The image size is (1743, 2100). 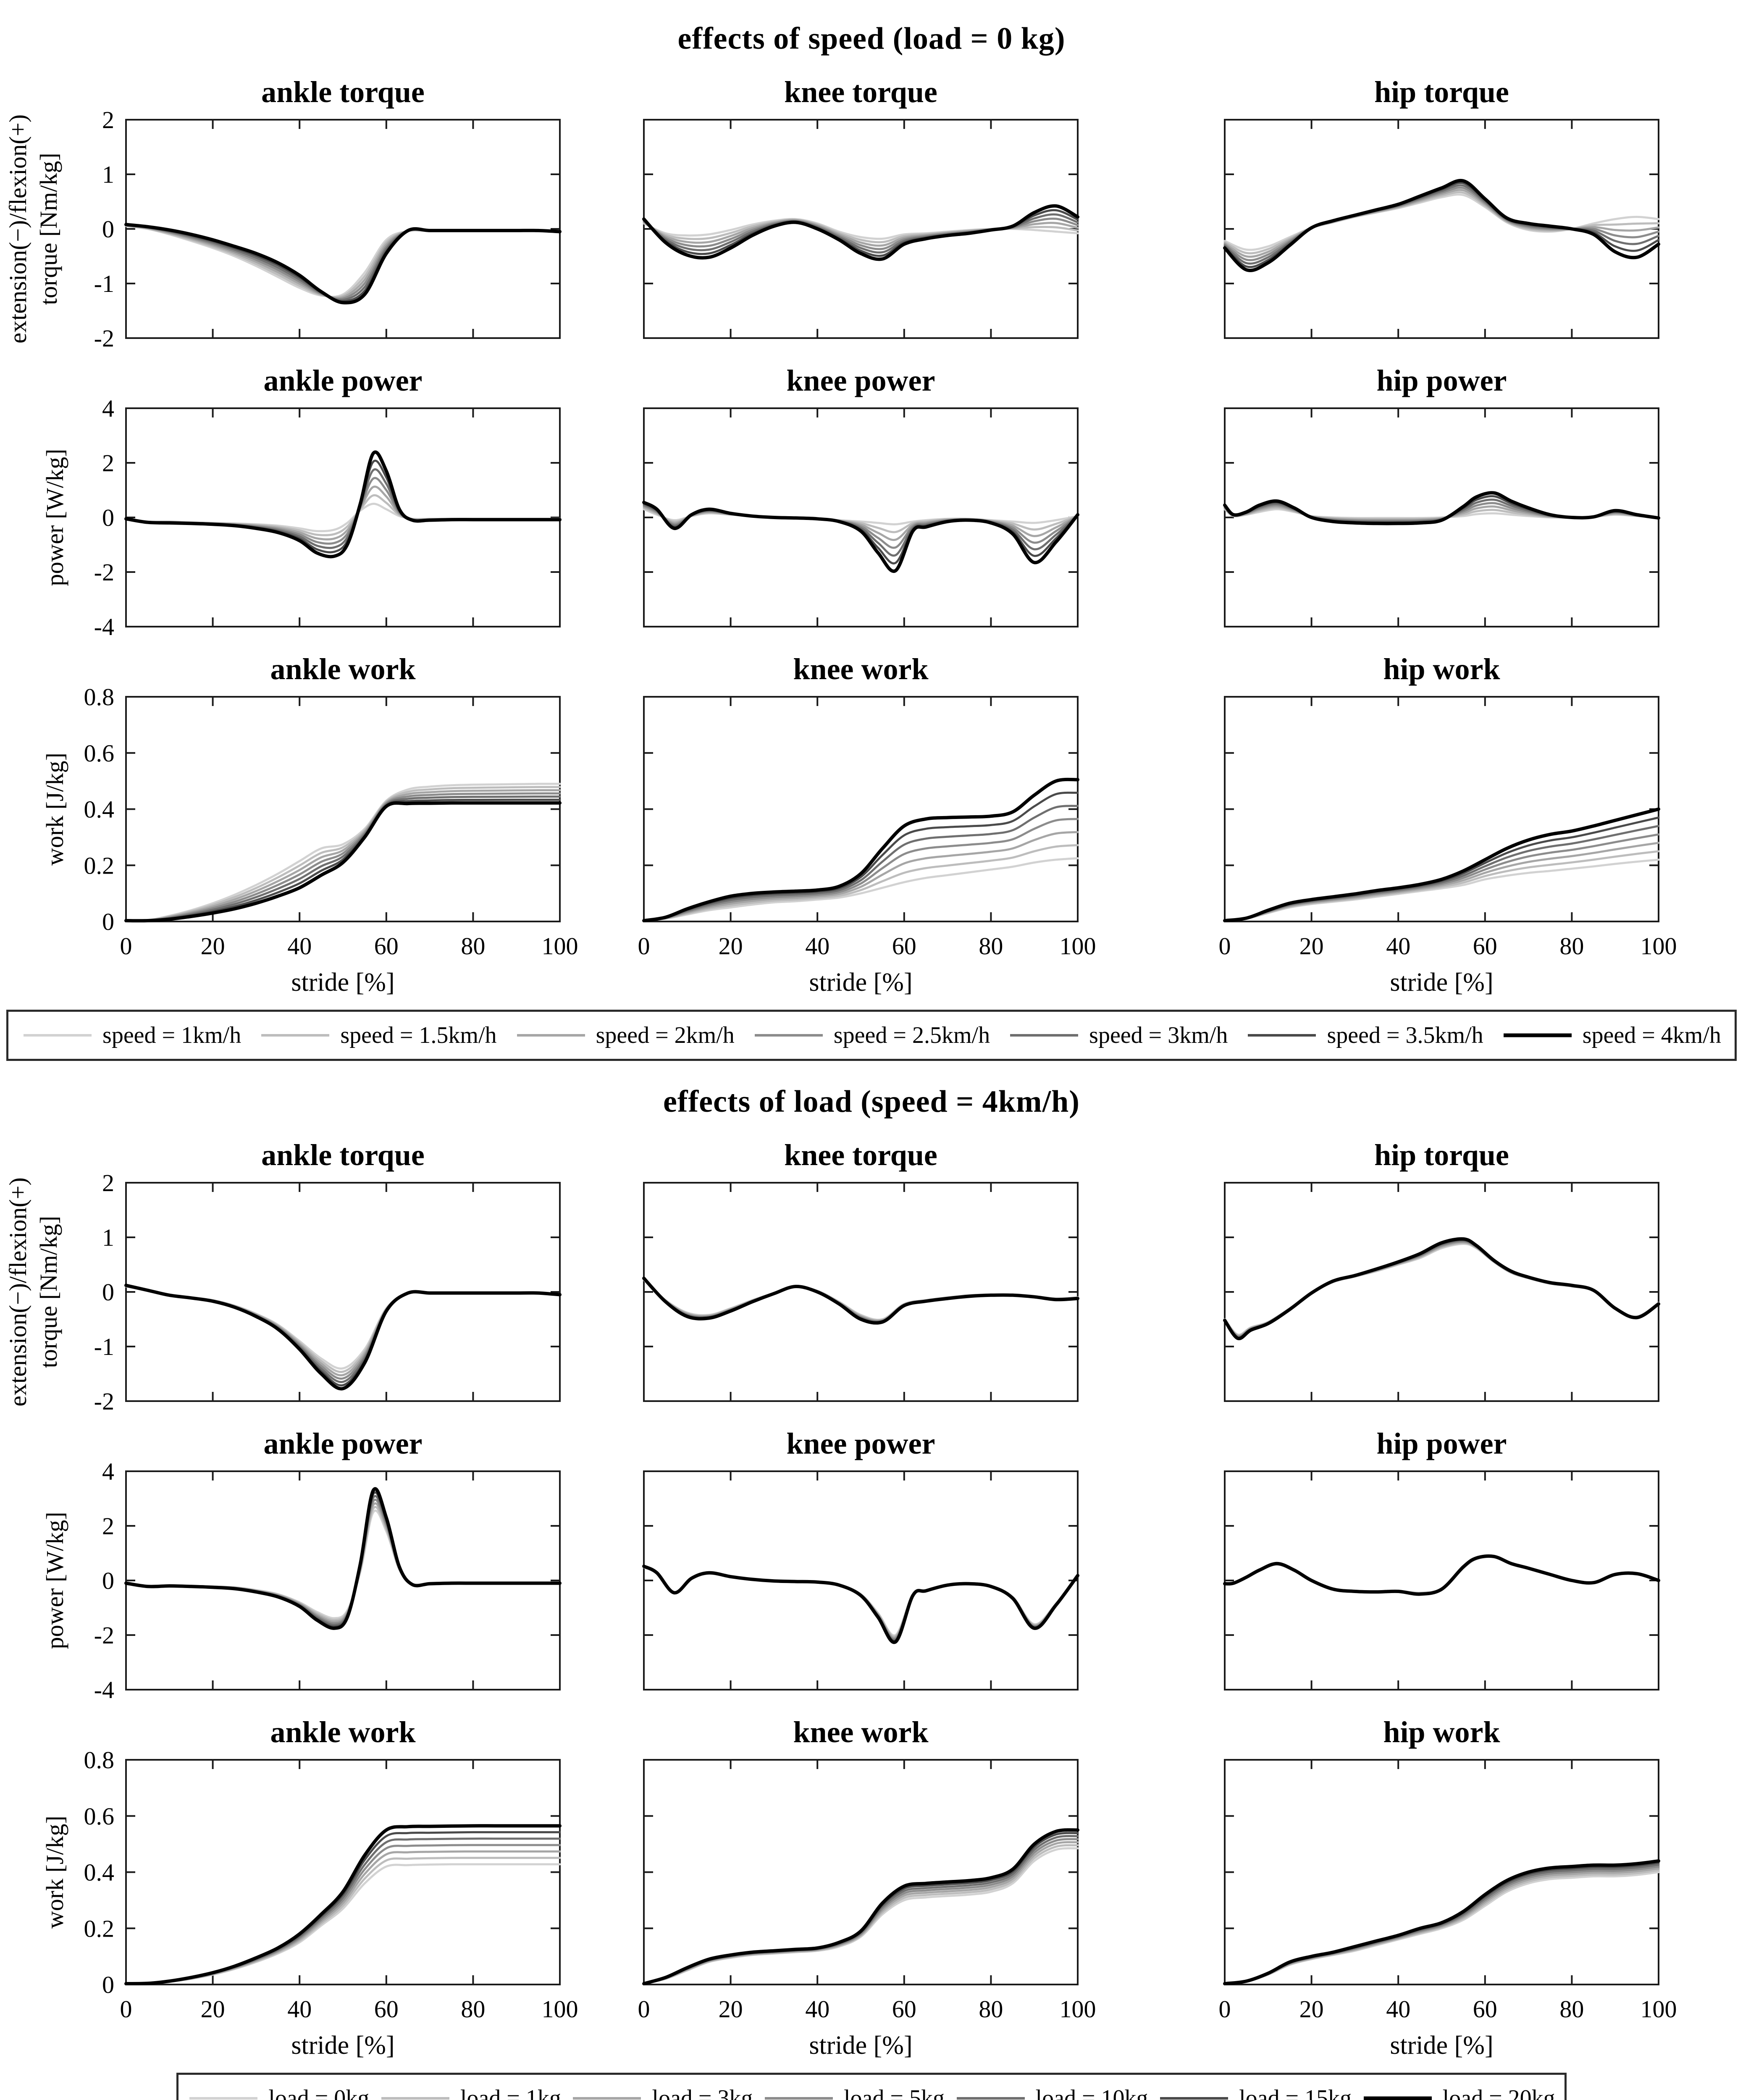 I want to click on y-tick-label: 0.6, so click(x=99, y=753).